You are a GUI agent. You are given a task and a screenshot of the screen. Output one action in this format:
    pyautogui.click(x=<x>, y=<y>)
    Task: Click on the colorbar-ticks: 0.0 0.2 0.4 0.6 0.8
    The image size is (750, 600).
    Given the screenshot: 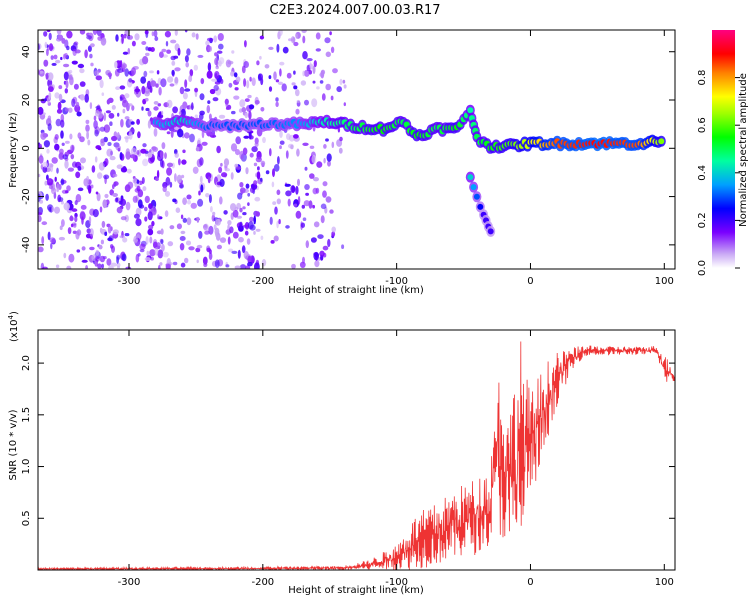 What is the action you would take?
    pyautogui.click(x=718, y=173)
    